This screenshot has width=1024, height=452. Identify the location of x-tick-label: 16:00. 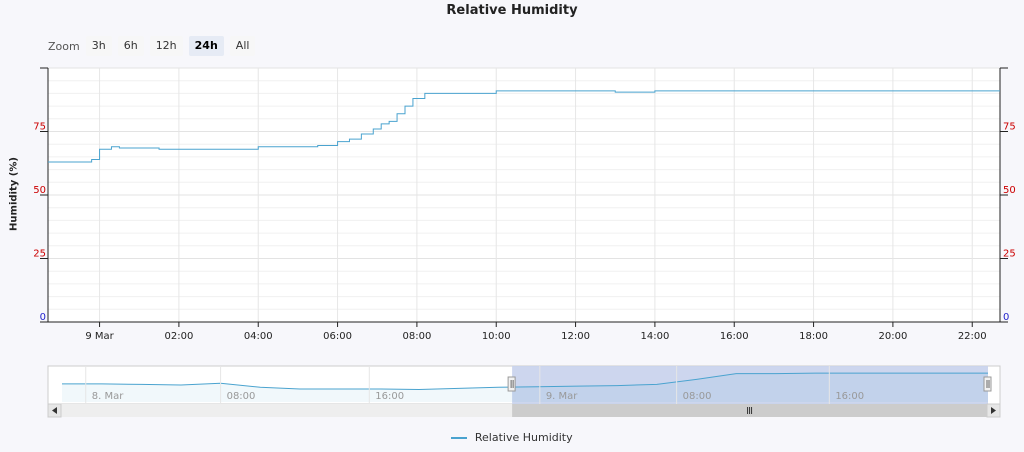
(734, 336).